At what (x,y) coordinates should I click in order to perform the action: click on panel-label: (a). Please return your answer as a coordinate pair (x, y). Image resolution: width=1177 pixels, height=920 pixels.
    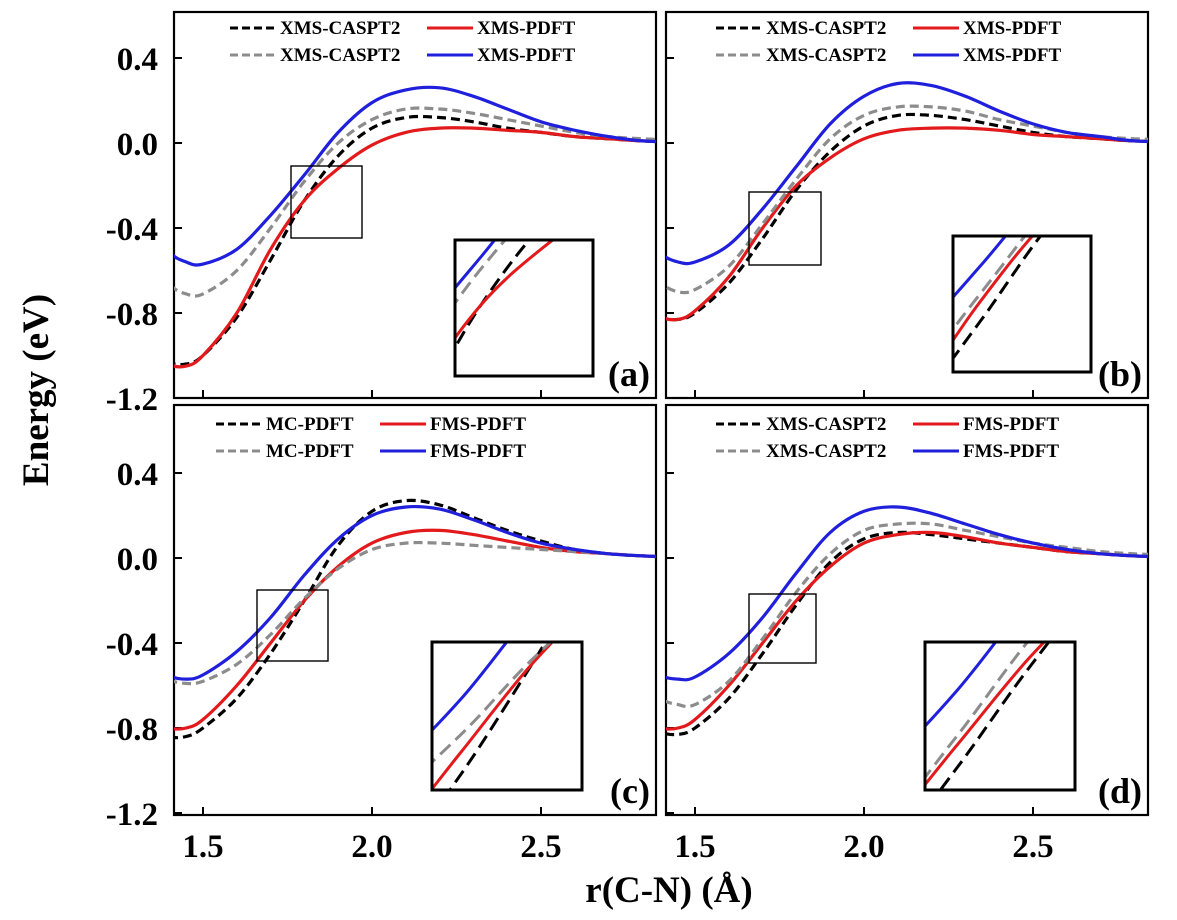
    Looking at the image, I should click on (629, 374).